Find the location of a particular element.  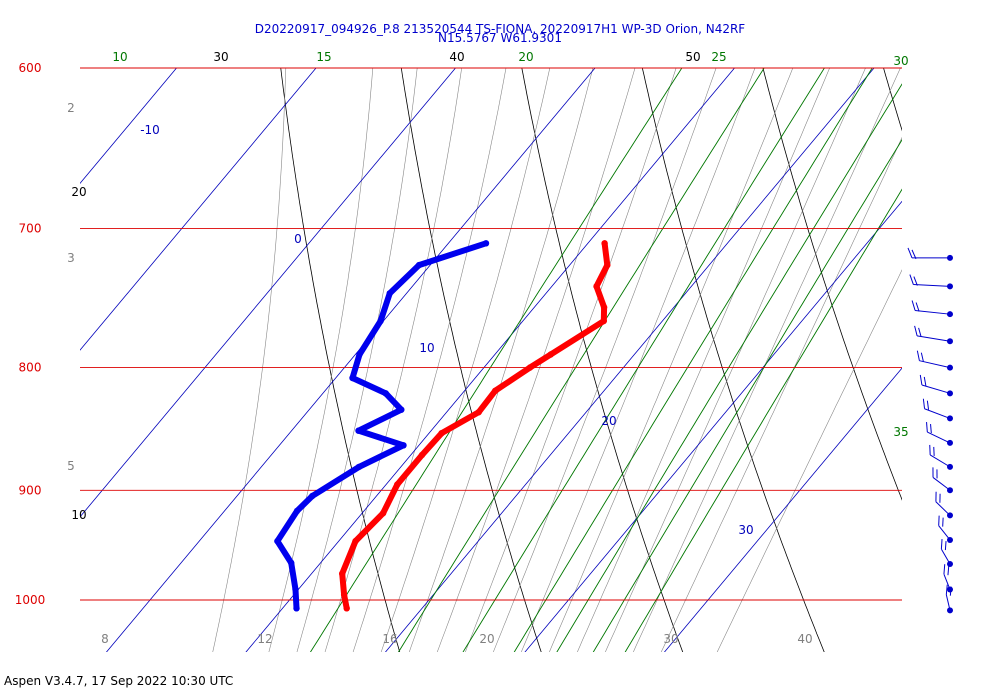

isotherm-label: 0 is located at coordinates (298, 239).